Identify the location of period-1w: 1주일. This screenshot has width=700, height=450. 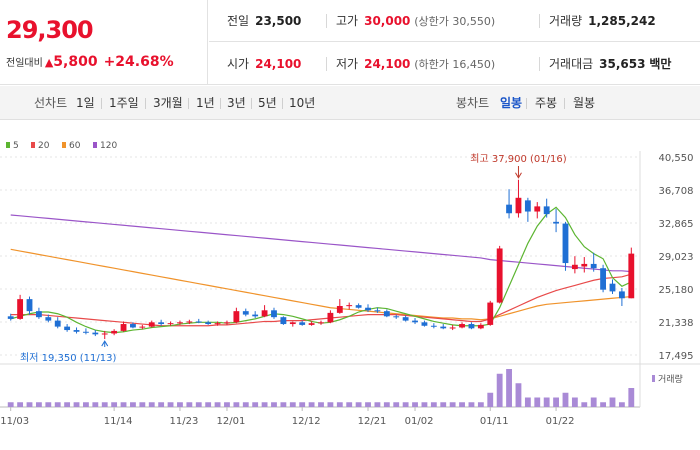
(124, 103).